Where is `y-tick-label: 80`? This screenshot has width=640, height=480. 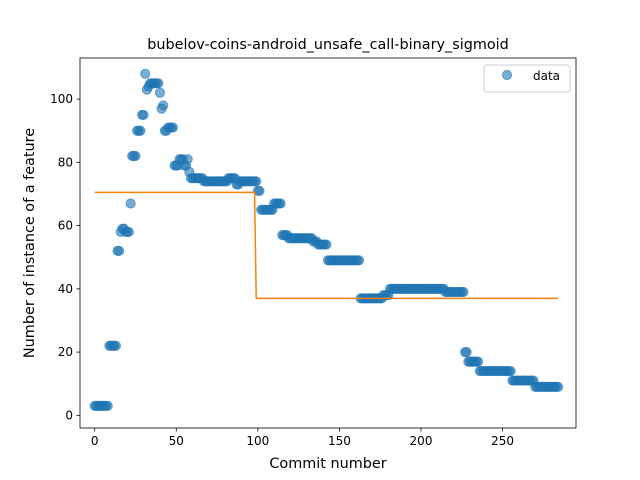 y-tick-label: 80 is located at coordinates (65, 162).